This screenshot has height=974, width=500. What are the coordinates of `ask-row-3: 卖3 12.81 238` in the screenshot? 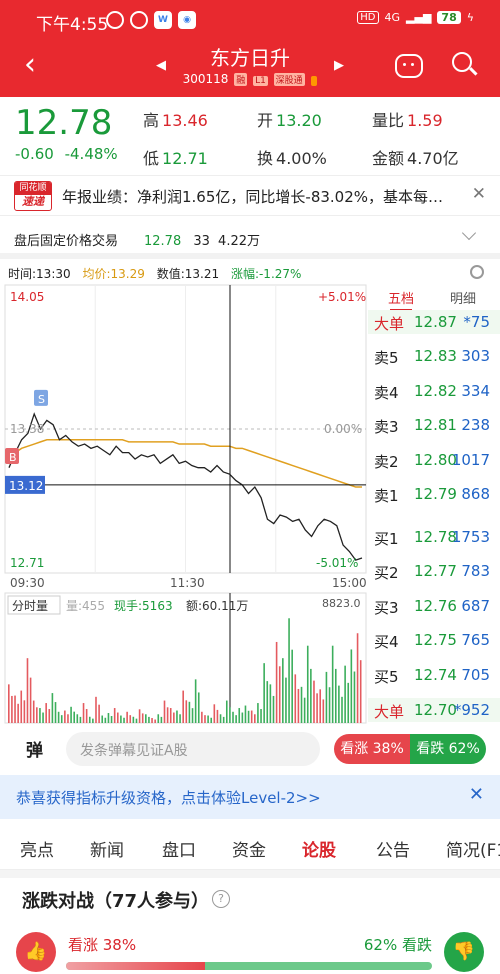 It's located at (434, 425).